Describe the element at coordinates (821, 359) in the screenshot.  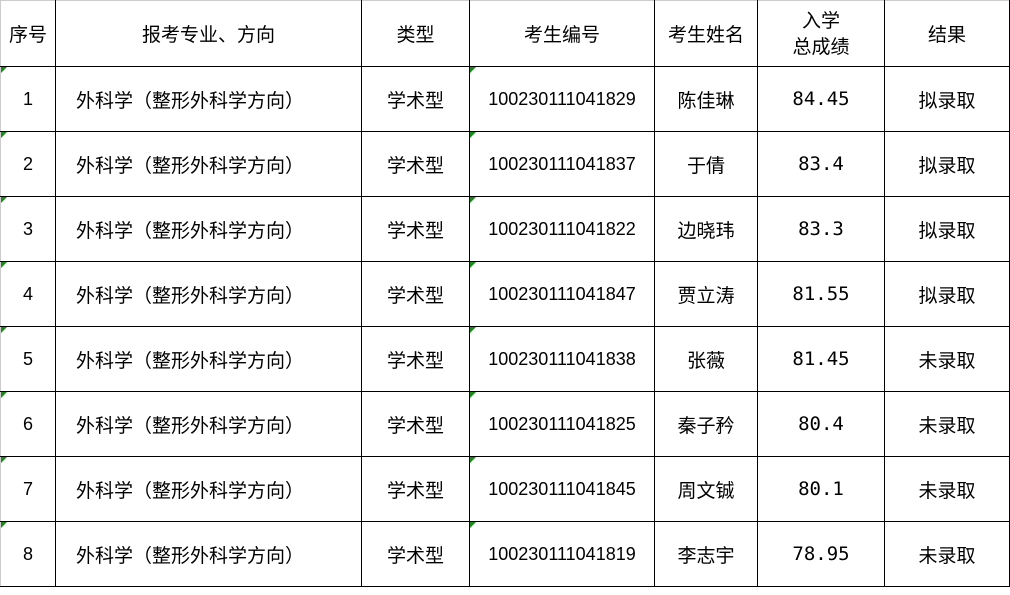
I see `cell-score: 81.45` at that location.